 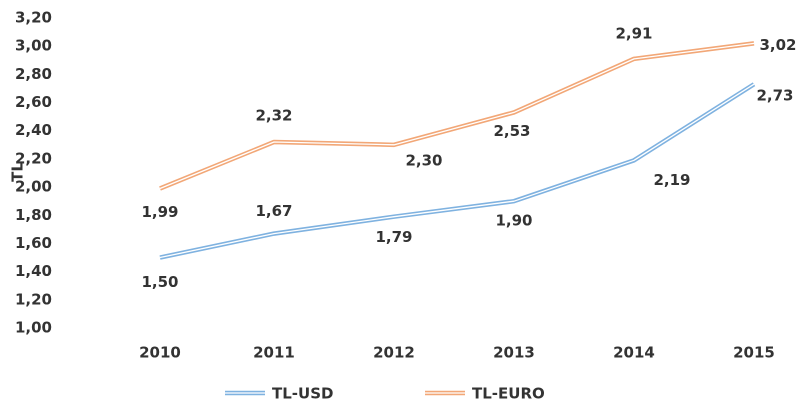 What do you see at coordinates (159, 282) in the screenshot?
I see `data-label: 1,50` at bounding box center [159, 282].